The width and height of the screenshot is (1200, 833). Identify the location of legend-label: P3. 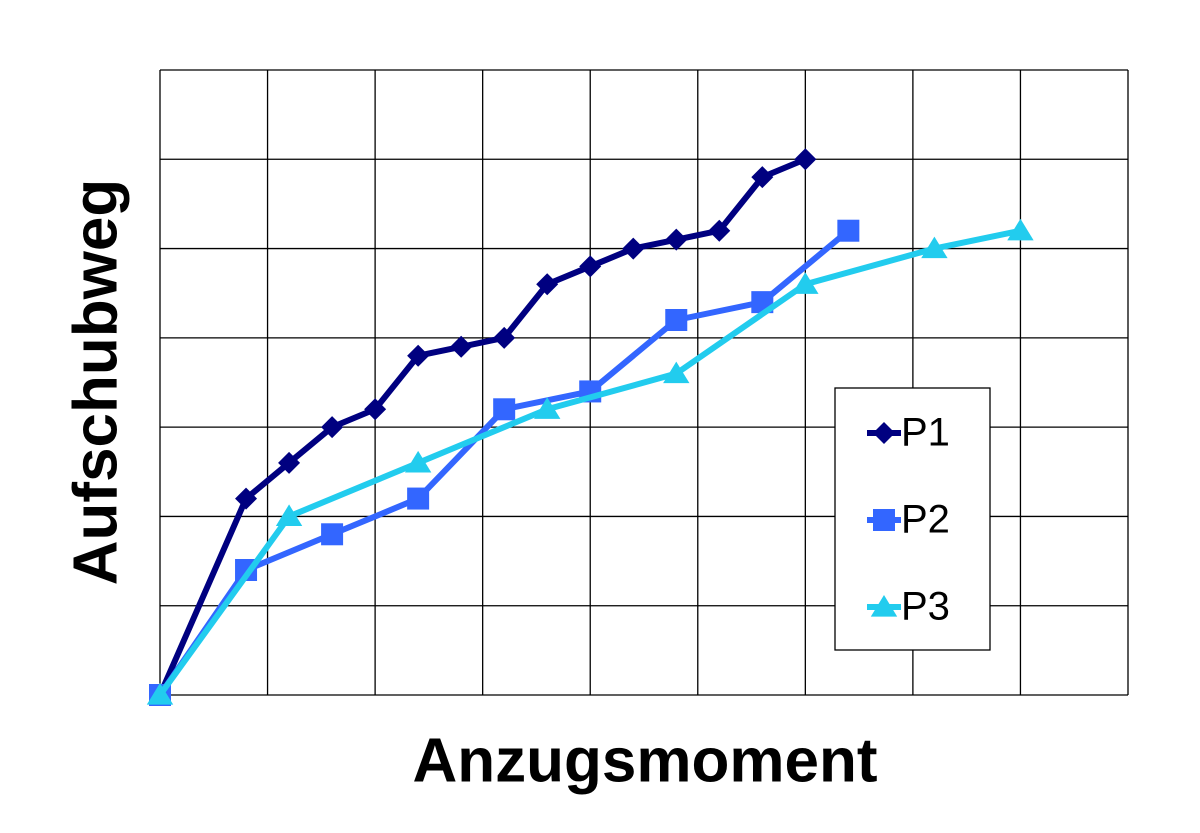
(925, 607).